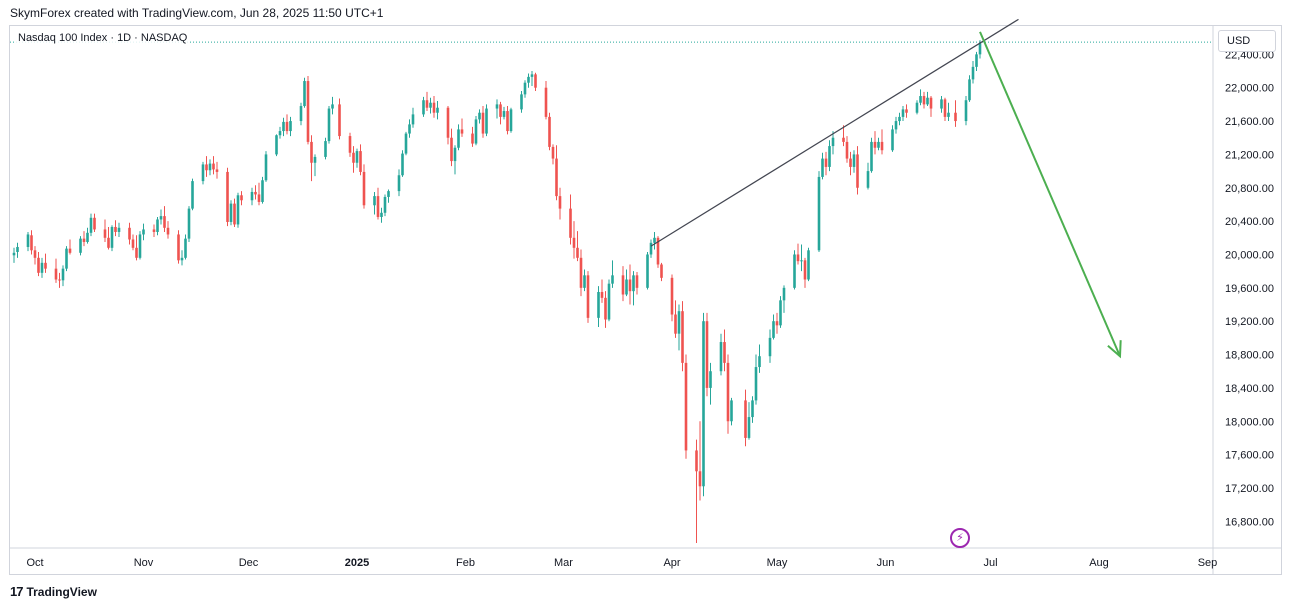 The height and width of the screenshot is (608, 1292). What do you see at coordinates (1249, 356) in the screenshot?
I see `price-tick-label: 18,800.00` at bounding box center [1249, 356].